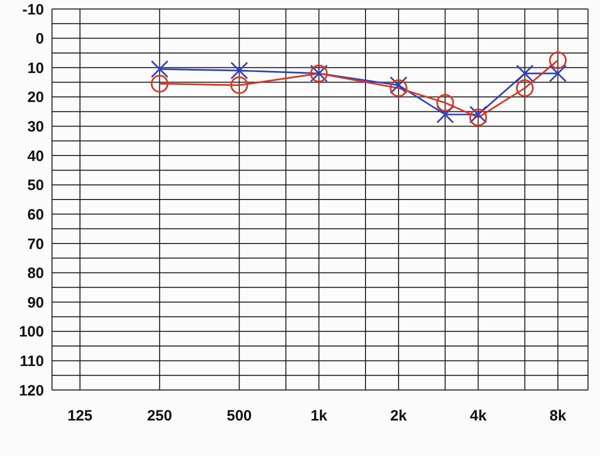 The width and height of the screenshot is (600, 456). Describe the element at coordinates (35, 97) in the screenshot. I see `y-tick-label: 20` at that location.